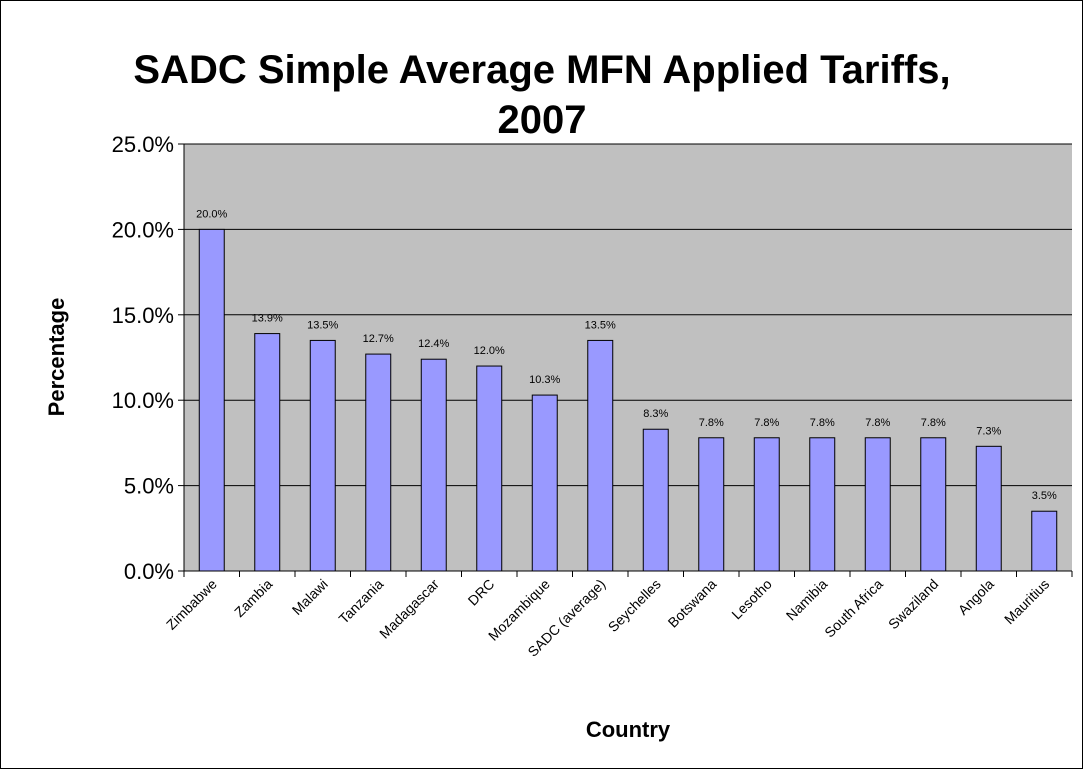  Describe the element at coordinates (211, 214) in the screenshot. I see `data-label: 20.0%` at that location.